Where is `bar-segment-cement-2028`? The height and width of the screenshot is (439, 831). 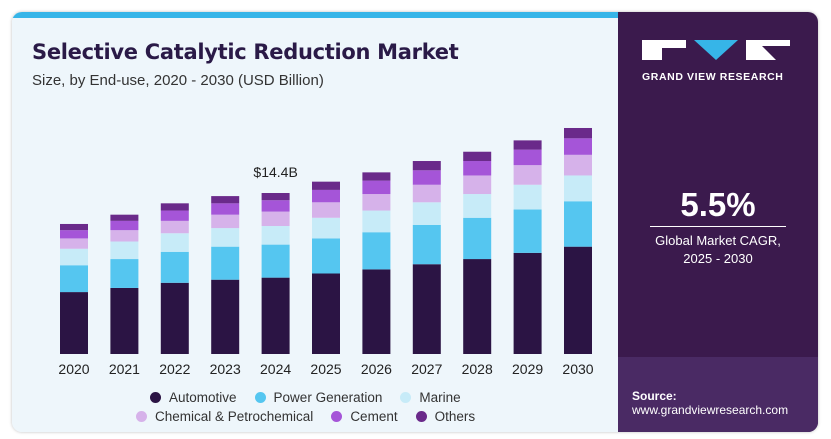
bar-segment-cement-2028 is located at coordinates (477, 168).